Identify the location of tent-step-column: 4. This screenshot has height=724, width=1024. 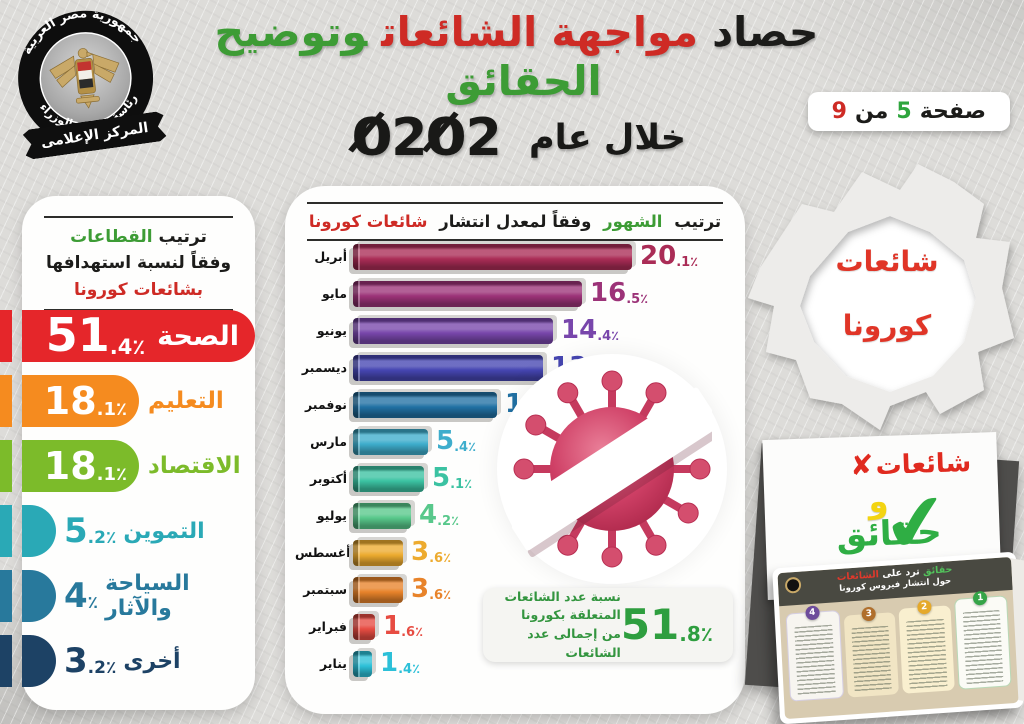
(814, 653).